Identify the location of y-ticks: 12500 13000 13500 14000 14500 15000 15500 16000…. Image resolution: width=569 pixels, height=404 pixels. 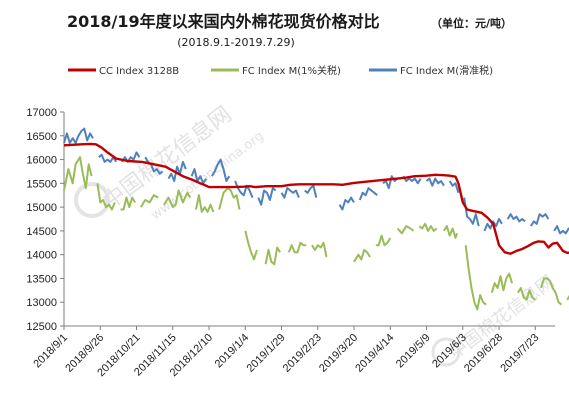
(45, 220).